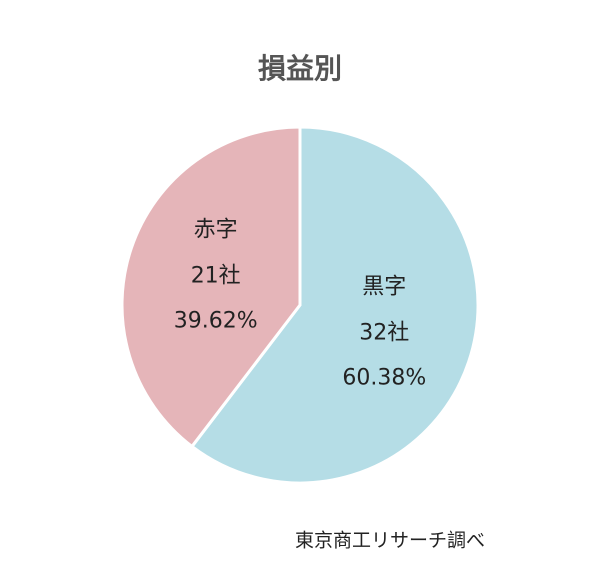 The image size is (600, 576). What do you see at coordinates (300, 68) in the screenshot?
I see `chart-title: 損益別` at bounding box center [300, 68].